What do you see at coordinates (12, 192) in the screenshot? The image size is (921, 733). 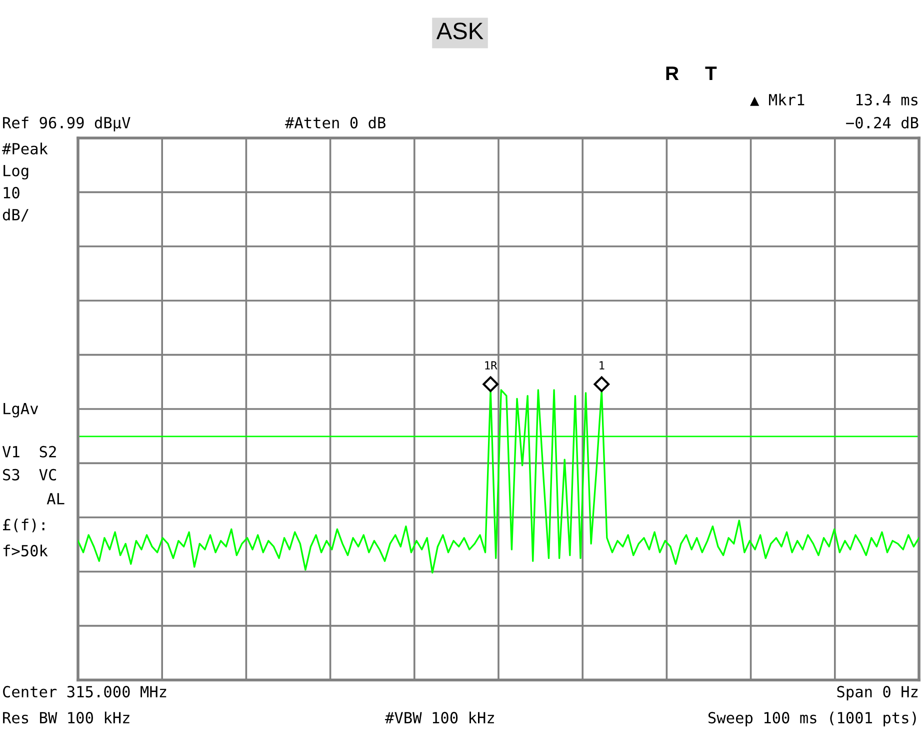 I see `text: 10` at bounding box center [12, 192].